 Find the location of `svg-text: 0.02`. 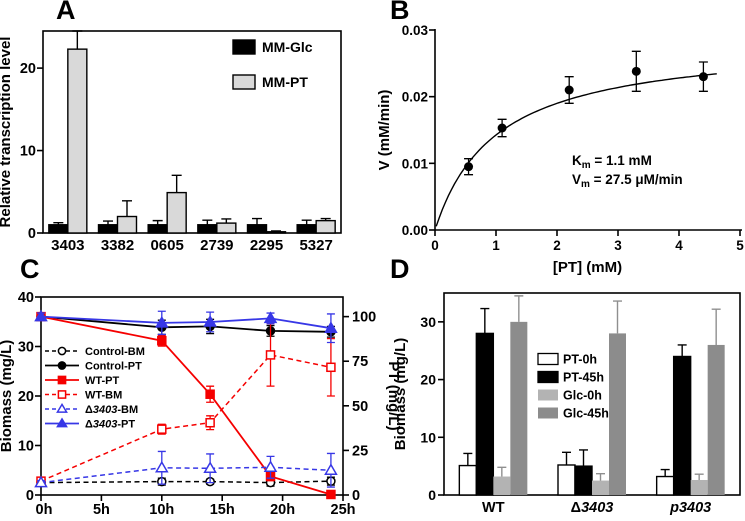

svg-text: 0.02 is located at coordinates (415, 97).